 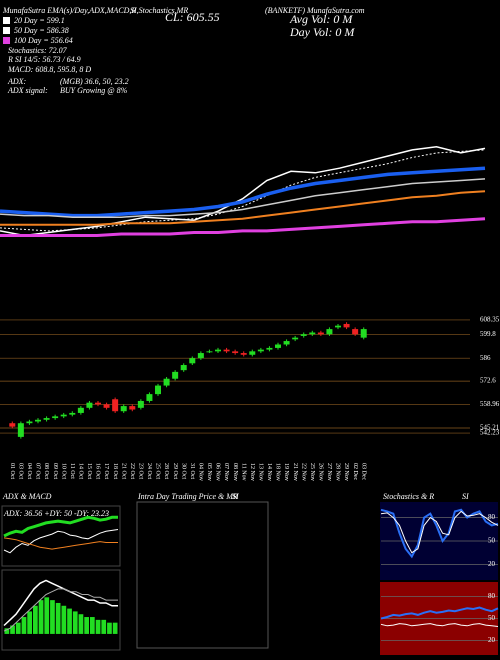 What do you see at coordinates (226, 472) in the screenshot?
I see `x-tick-label: 07 Nov` at bounding box center [226, 472].